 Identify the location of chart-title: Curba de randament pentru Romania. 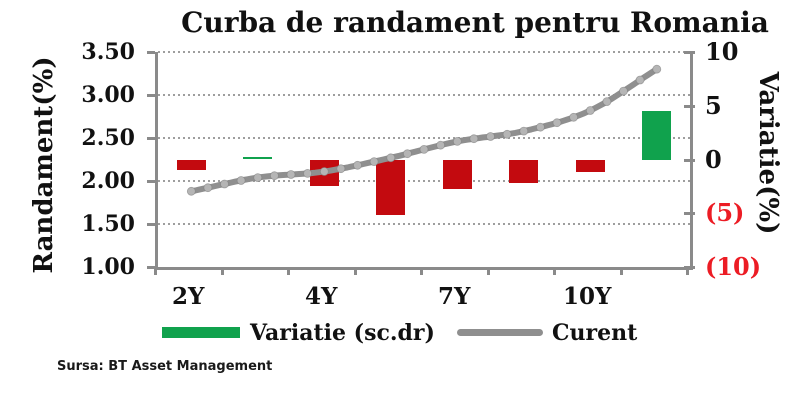
(475, 22).